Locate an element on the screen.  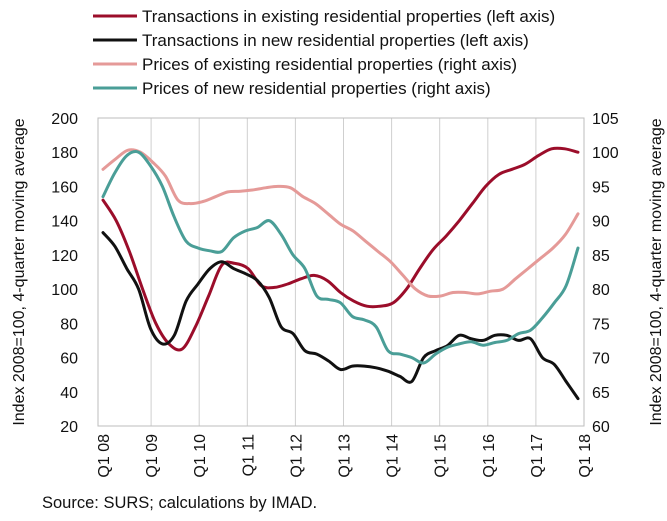
left-axis-tick-label: 100 is located at coordinates (64, 290).